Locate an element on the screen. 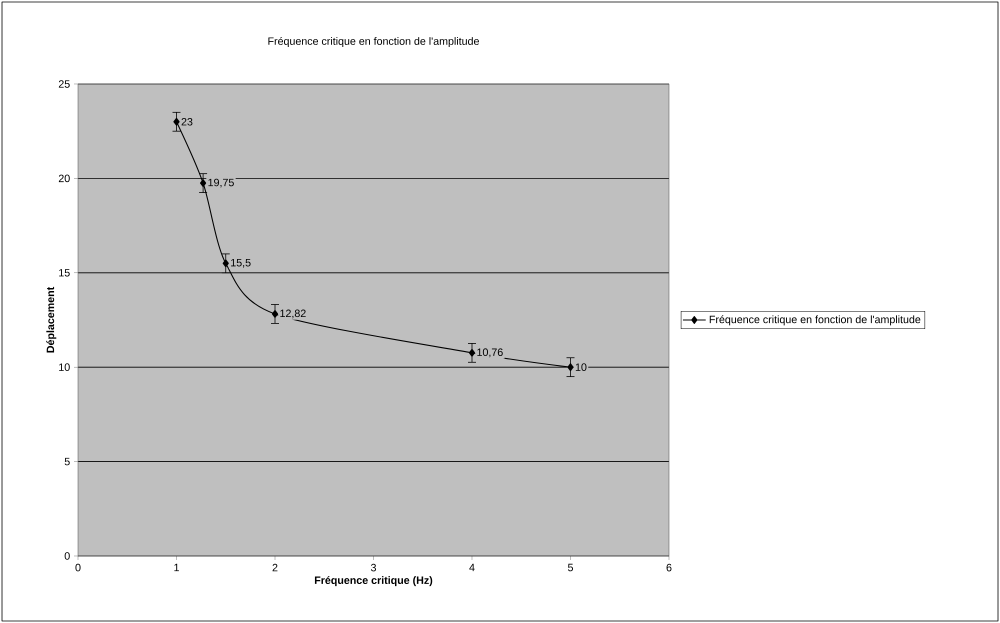 Image resolution: width=1000 pixels, height=623 pixels. y-tick-label: 5 is located at coordinates (67, 462).